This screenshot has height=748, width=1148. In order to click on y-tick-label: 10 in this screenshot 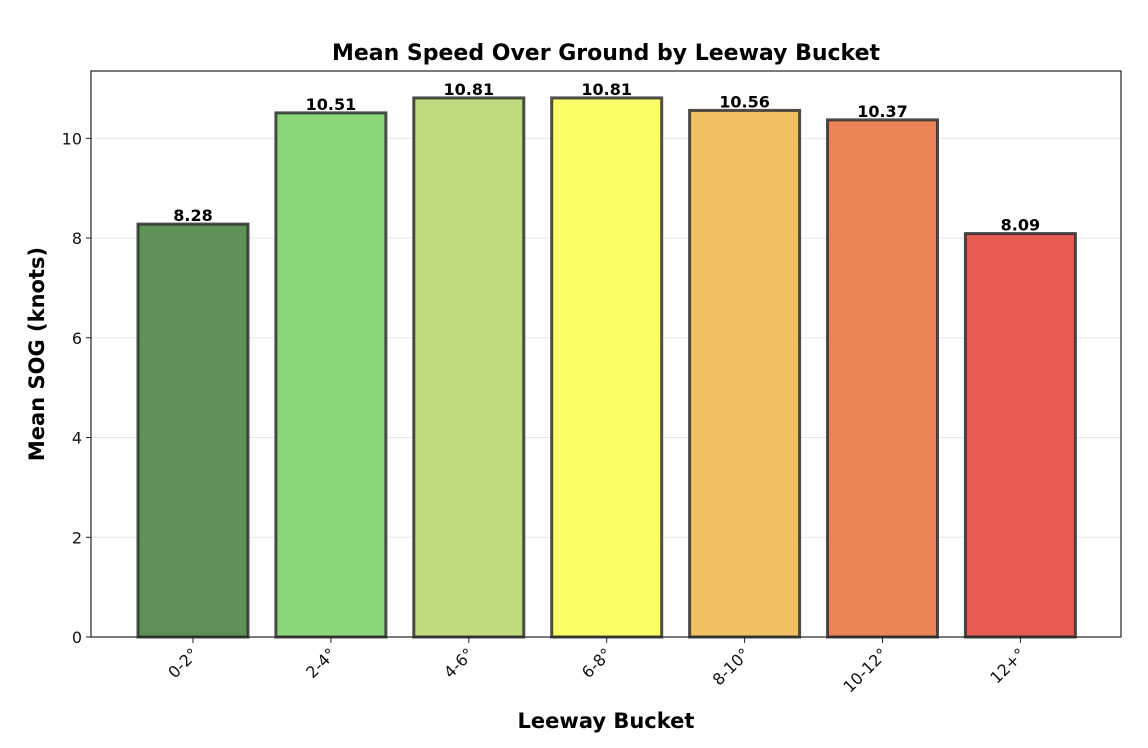, I will do `click(72, 138)`.